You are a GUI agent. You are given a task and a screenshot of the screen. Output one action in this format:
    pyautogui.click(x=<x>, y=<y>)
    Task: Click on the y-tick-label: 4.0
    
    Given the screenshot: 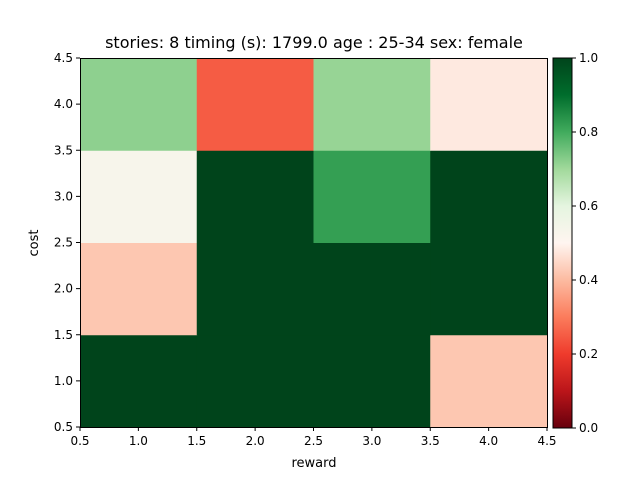 What is the action you would take?
    pyautogui.click(x=63, y=104)
    